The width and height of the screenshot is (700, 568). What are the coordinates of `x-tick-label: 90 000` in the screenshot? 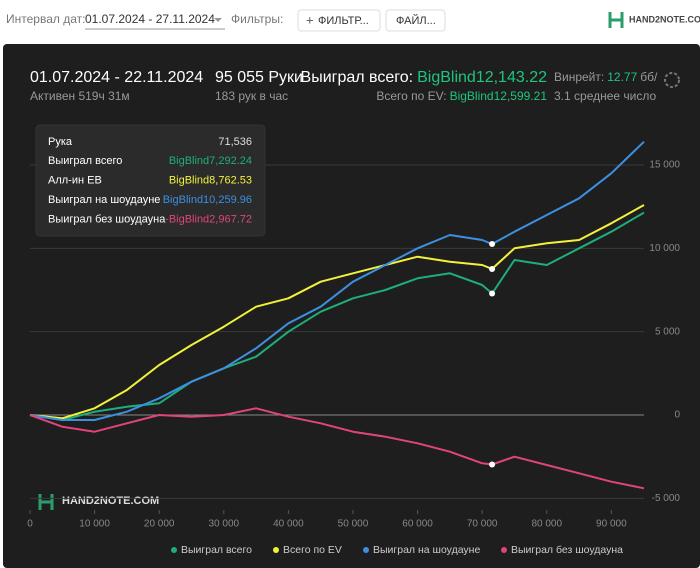 It's located at (611, 524).